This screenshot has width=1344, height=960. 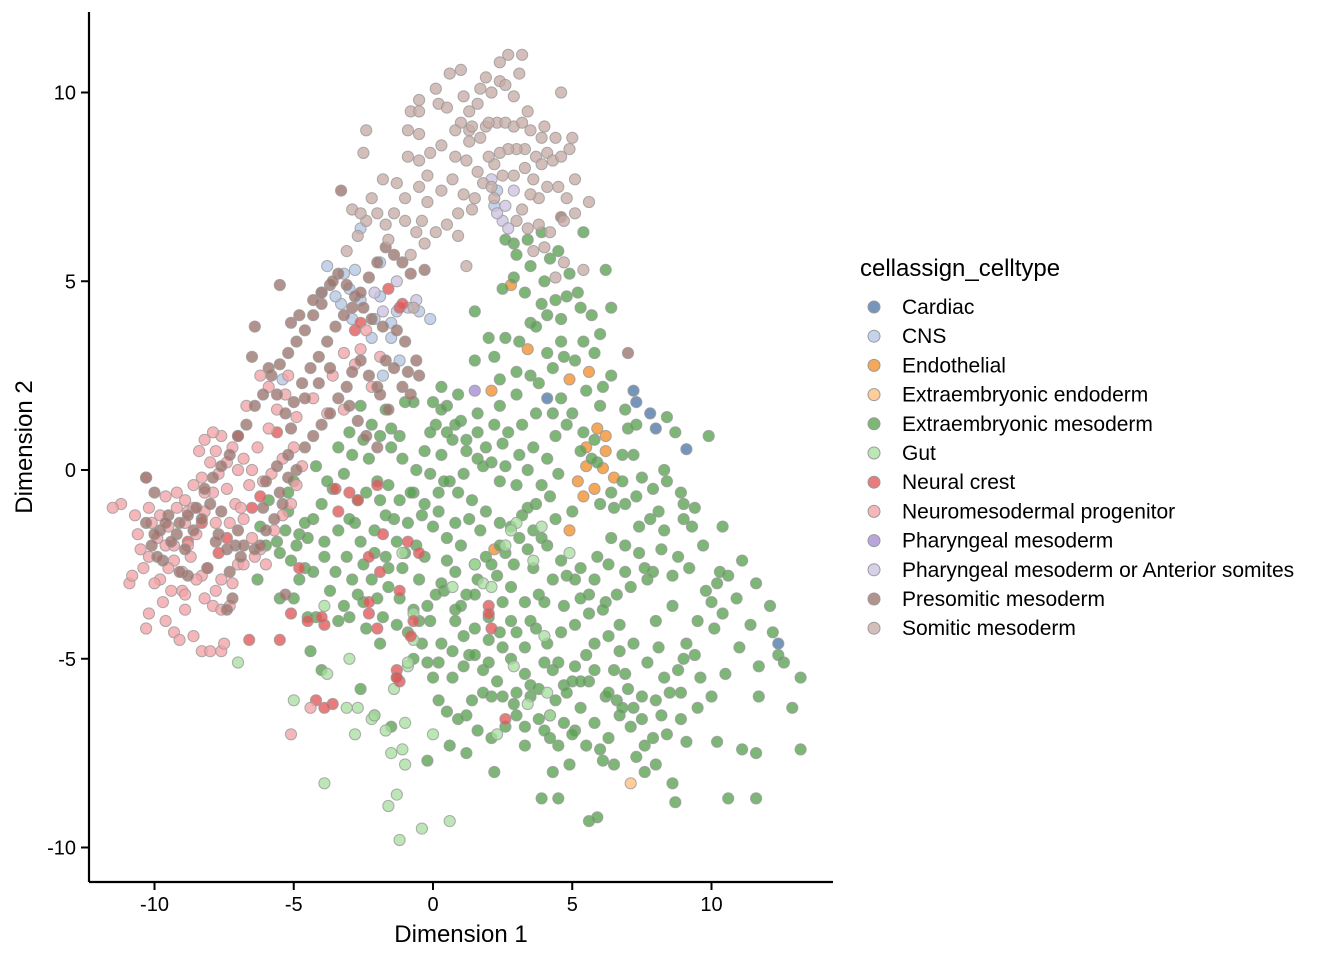 What do you see at coordinates (154, 905) in the screenshot?
I see `x-tick-label: -10` at bounding box center [154, 905].